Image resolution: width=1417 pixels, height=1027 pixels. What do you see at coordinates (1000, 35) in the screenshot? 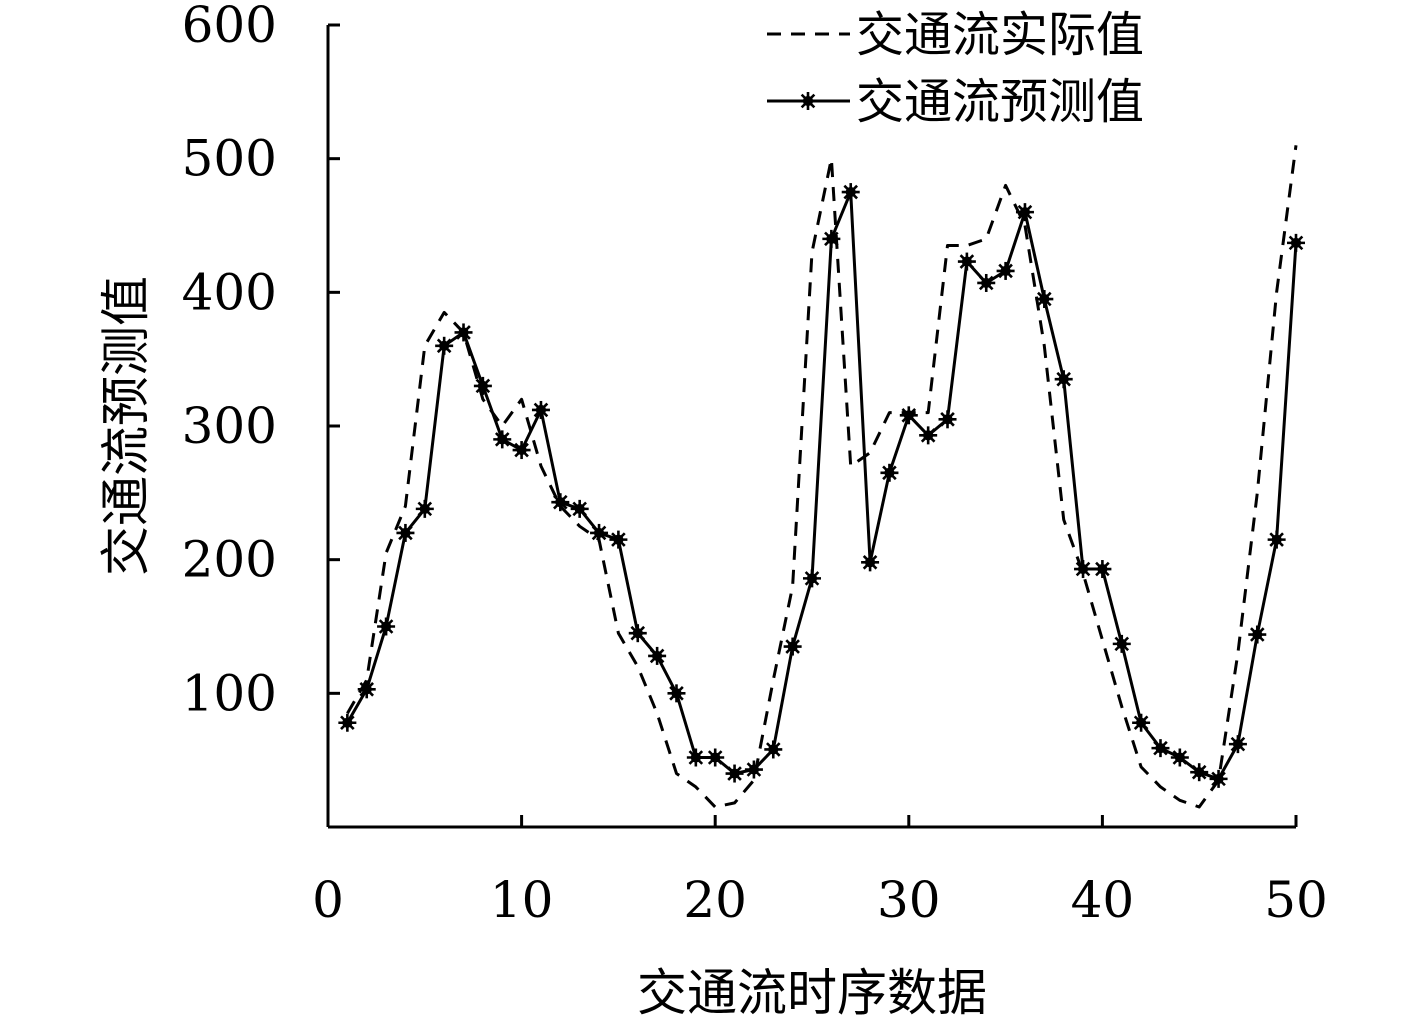
I see `legend-actual-label: 交通流实际值` at bounding box center [1000, 35].